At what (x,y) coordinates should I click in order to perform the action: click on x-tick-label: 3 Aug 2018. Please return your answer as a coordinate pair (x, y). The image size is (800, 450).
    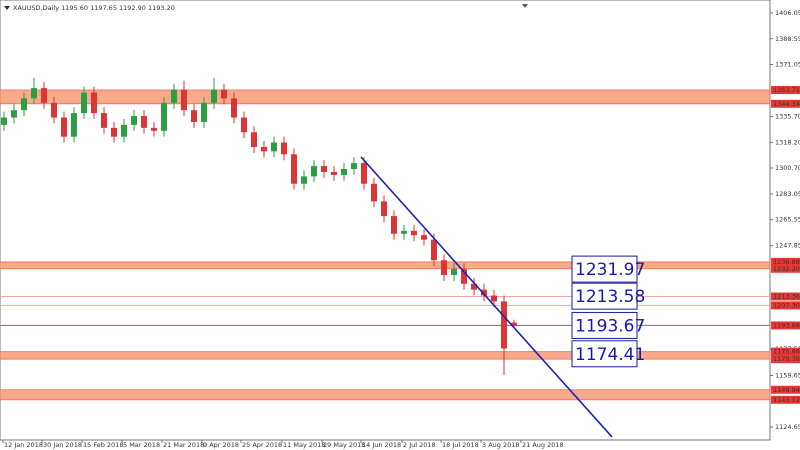
    Looking at the image, I should click on (501, 445).